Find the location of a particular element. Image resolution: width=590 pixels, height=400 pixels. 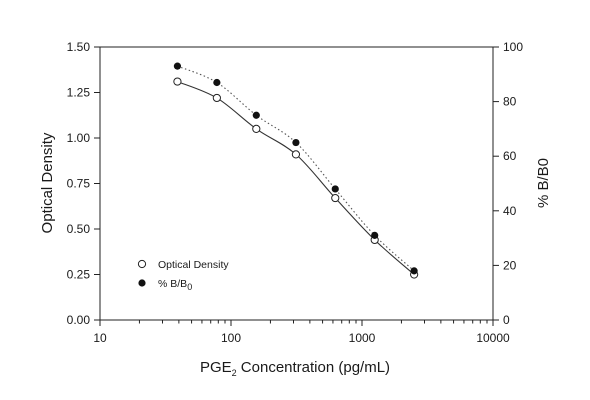

x-tick-label: 100 is located at coordinates (231, 338).